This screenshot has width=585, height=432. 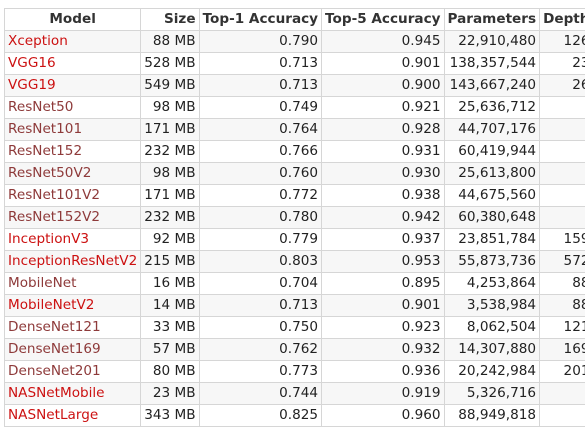 What do you see at coordinates (260, 283) in the screenshot?
I see `top1-accuracy-cell: 0.704` at bounding box center [260, 283].